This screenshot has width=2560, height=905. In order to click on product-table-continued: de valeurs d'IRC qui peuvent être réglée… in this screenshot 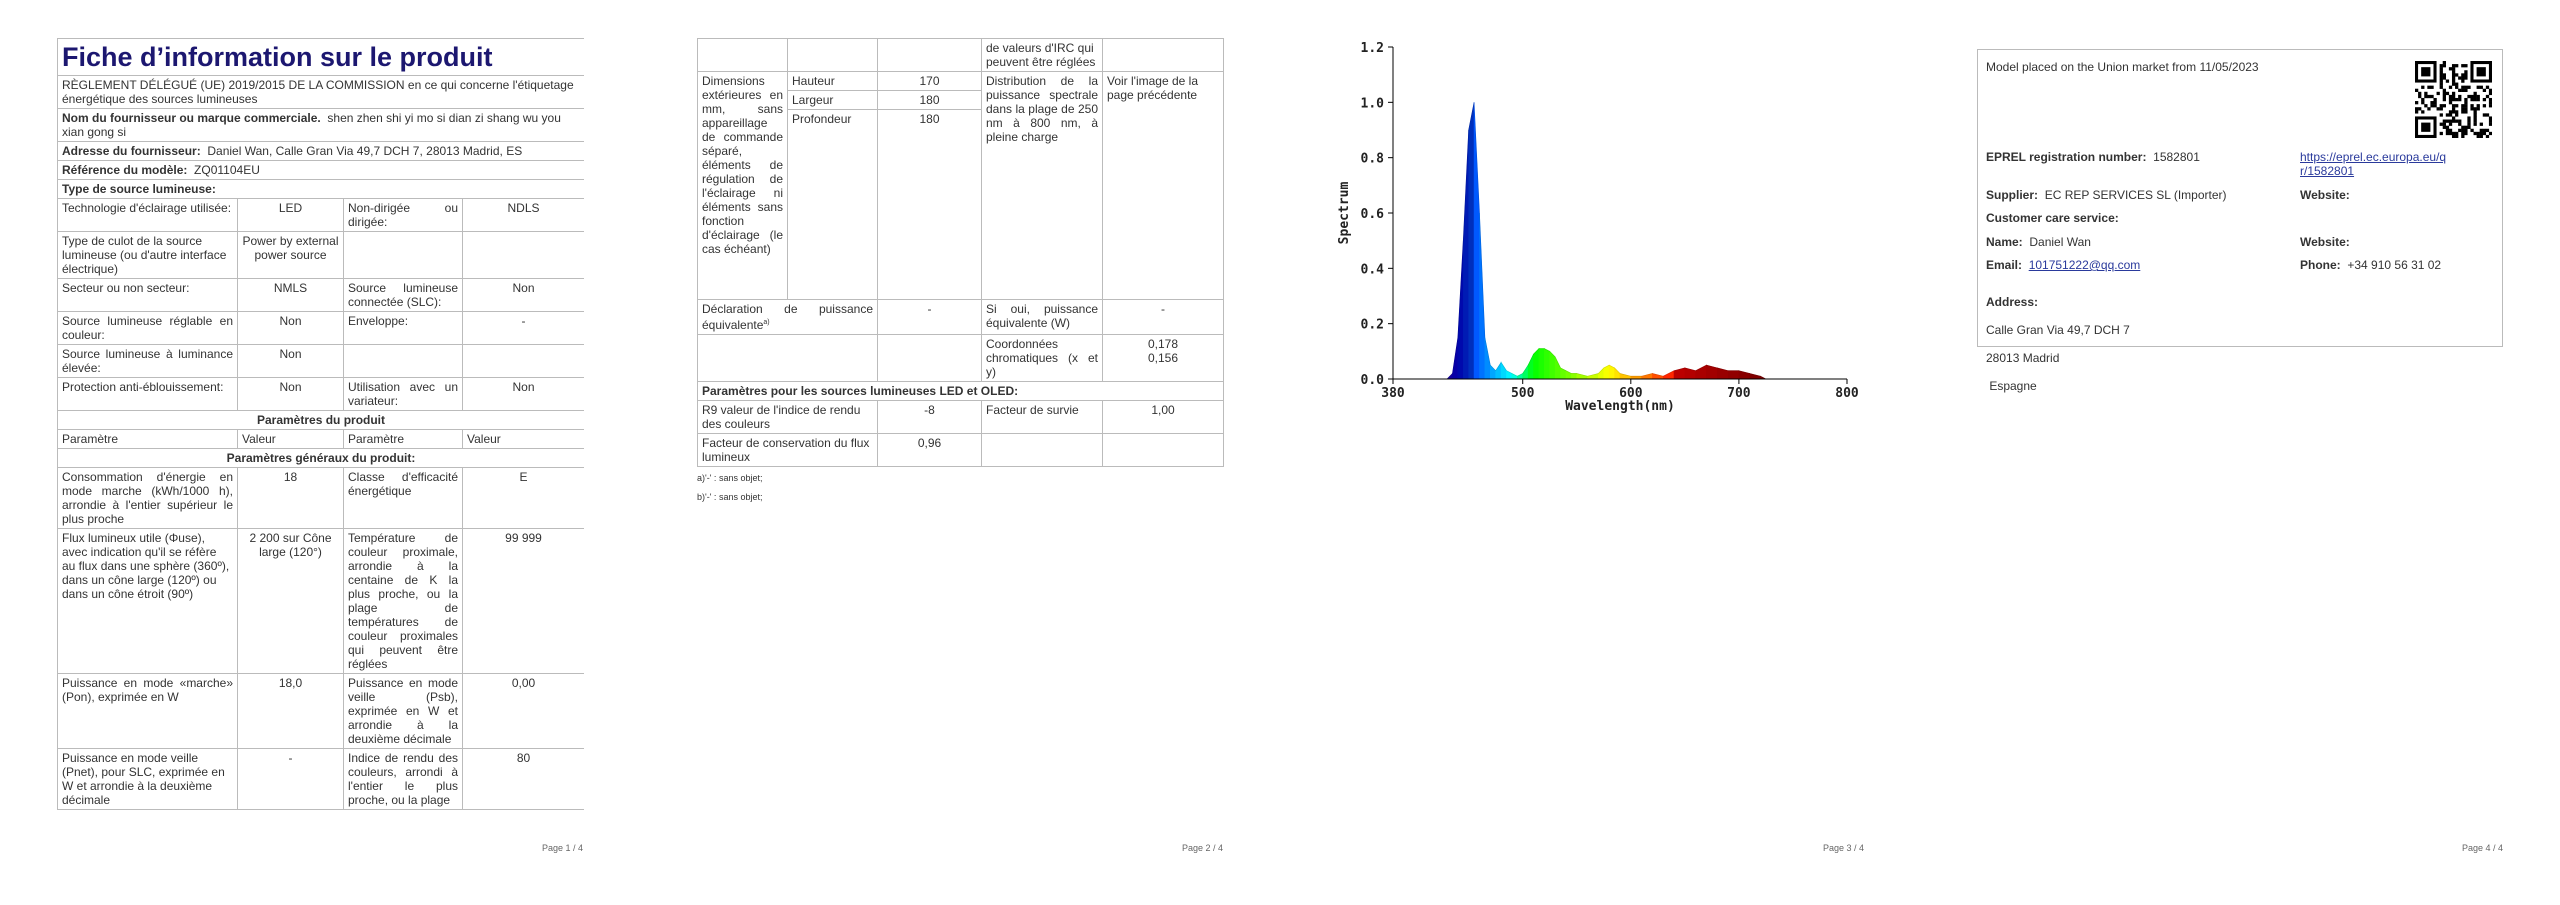, I will do `click(960, 252)`.